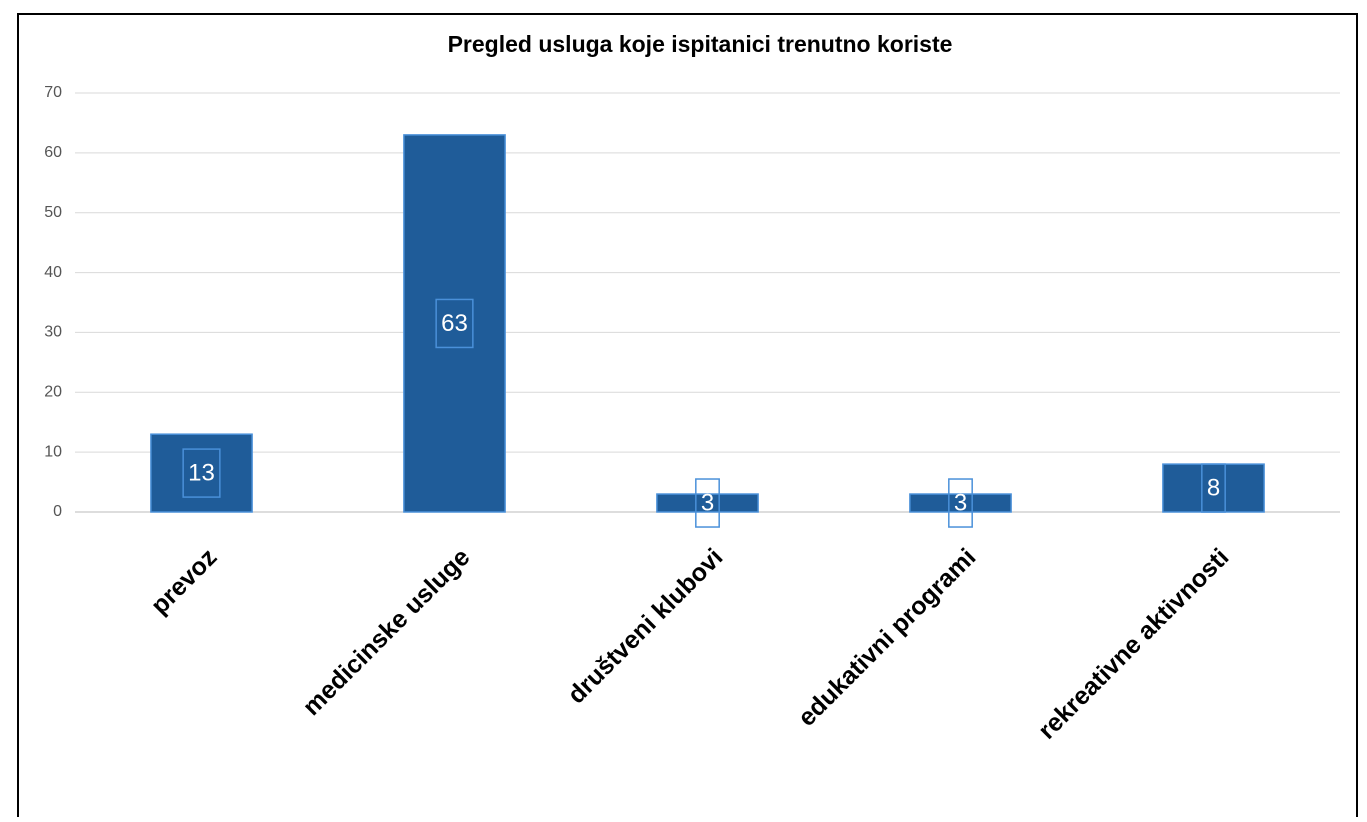 This screenshot has height=822, width=1367. What do you see at coordinates (57, 511) in the screenshot?
I see `y-tick-label: 0` at bounding box center [57, 511].